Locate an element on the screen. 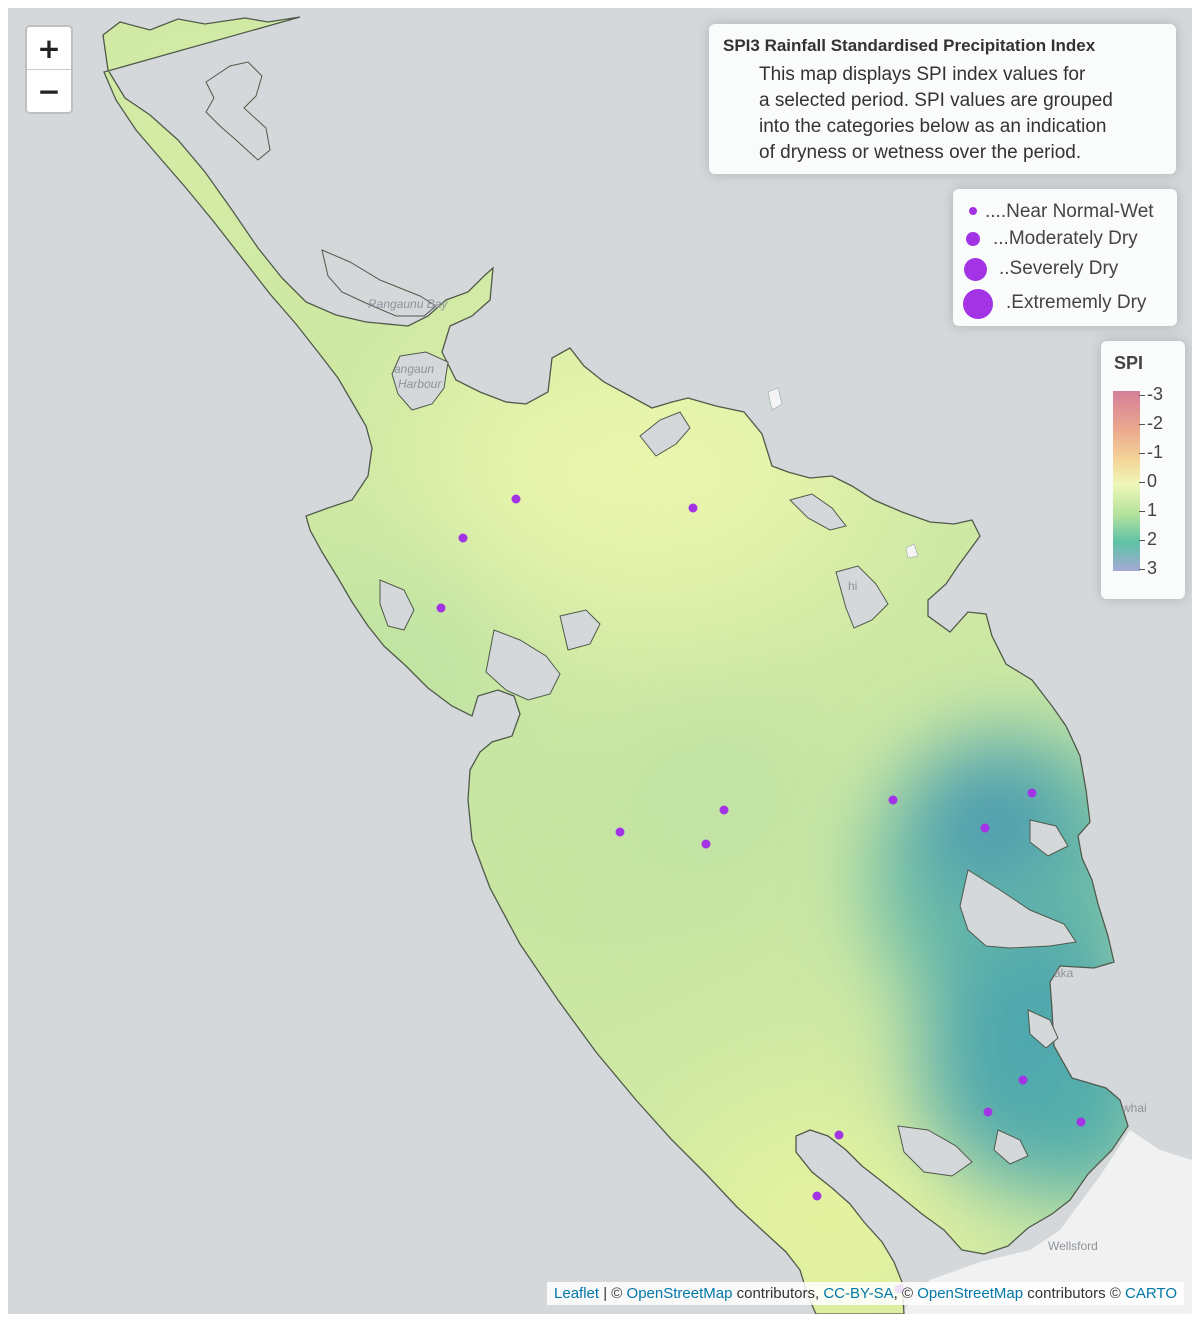 Image resolution: width=1200 pixels, height=1323 pixels. cc-by-sa-link: CC-BY-SA is located at coordinates (858, 1293).